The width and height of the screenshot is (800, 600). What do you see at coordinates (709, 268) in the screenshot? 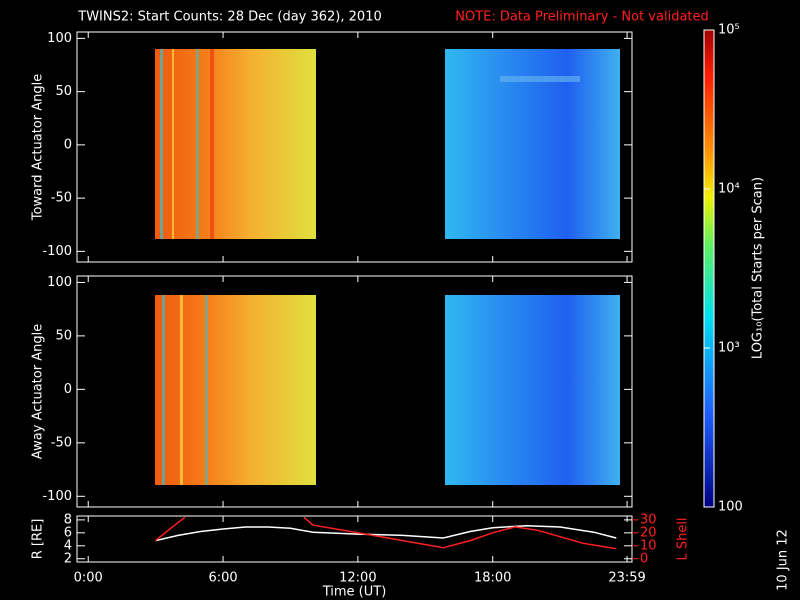
I see `colorbar` at bounding box center [709, 268].